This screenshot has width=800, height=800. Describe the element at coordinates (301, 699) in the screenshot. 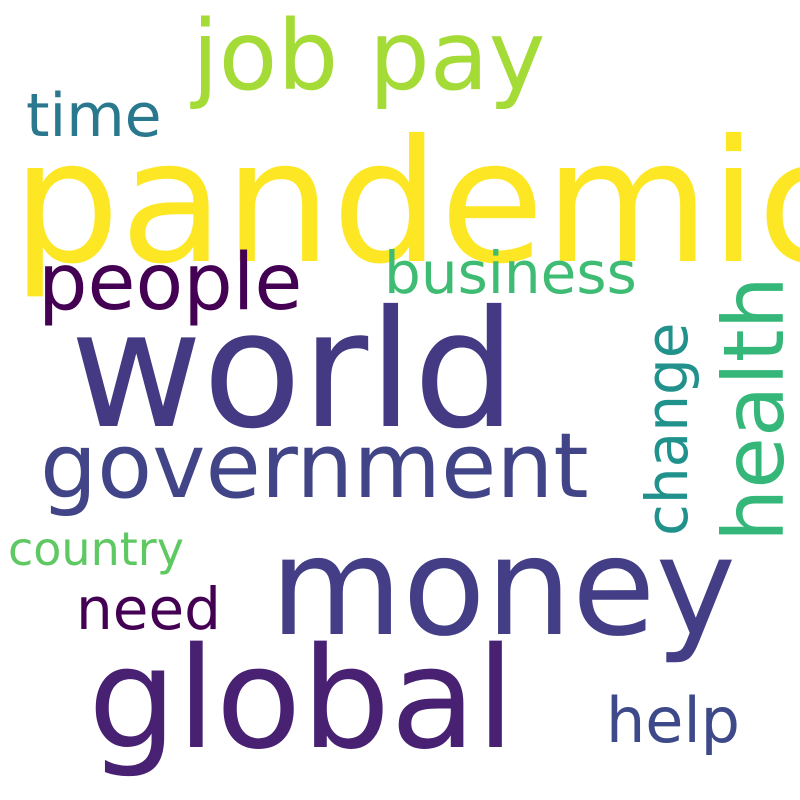

I see `word-global: global` at that location.